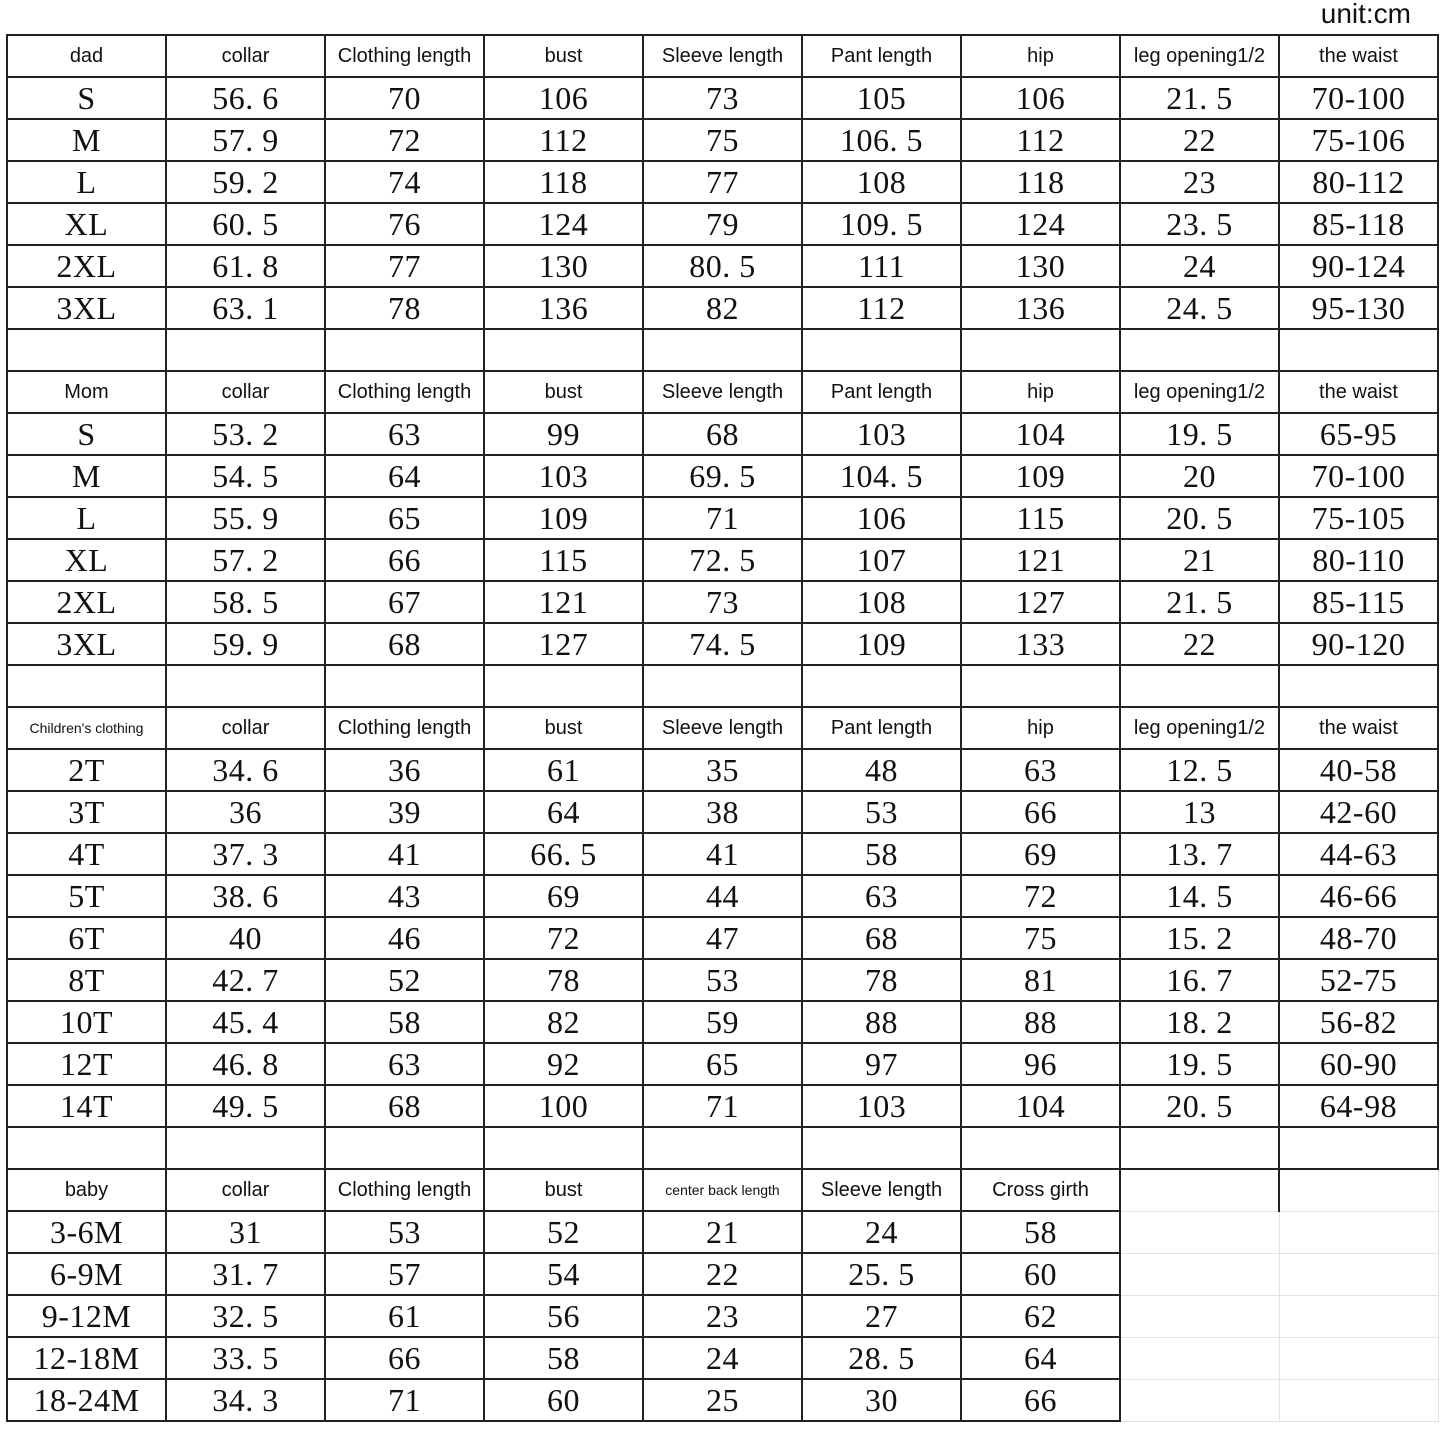 The image size is (1445, 1432). What do you see at coordinates (245, 140) in the screenshot?
I see `measurement-cell: 57. 9` at bounding box center [245, 140].